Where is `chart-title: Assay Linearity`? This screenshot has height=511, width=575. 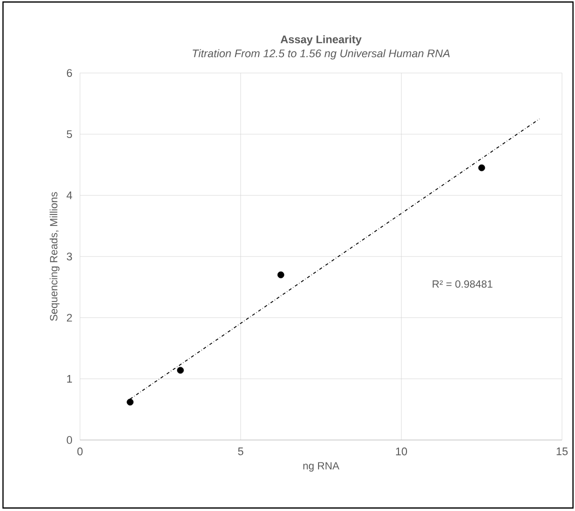
chart-title: Assay Linearity is located at coordinates (321, 40).